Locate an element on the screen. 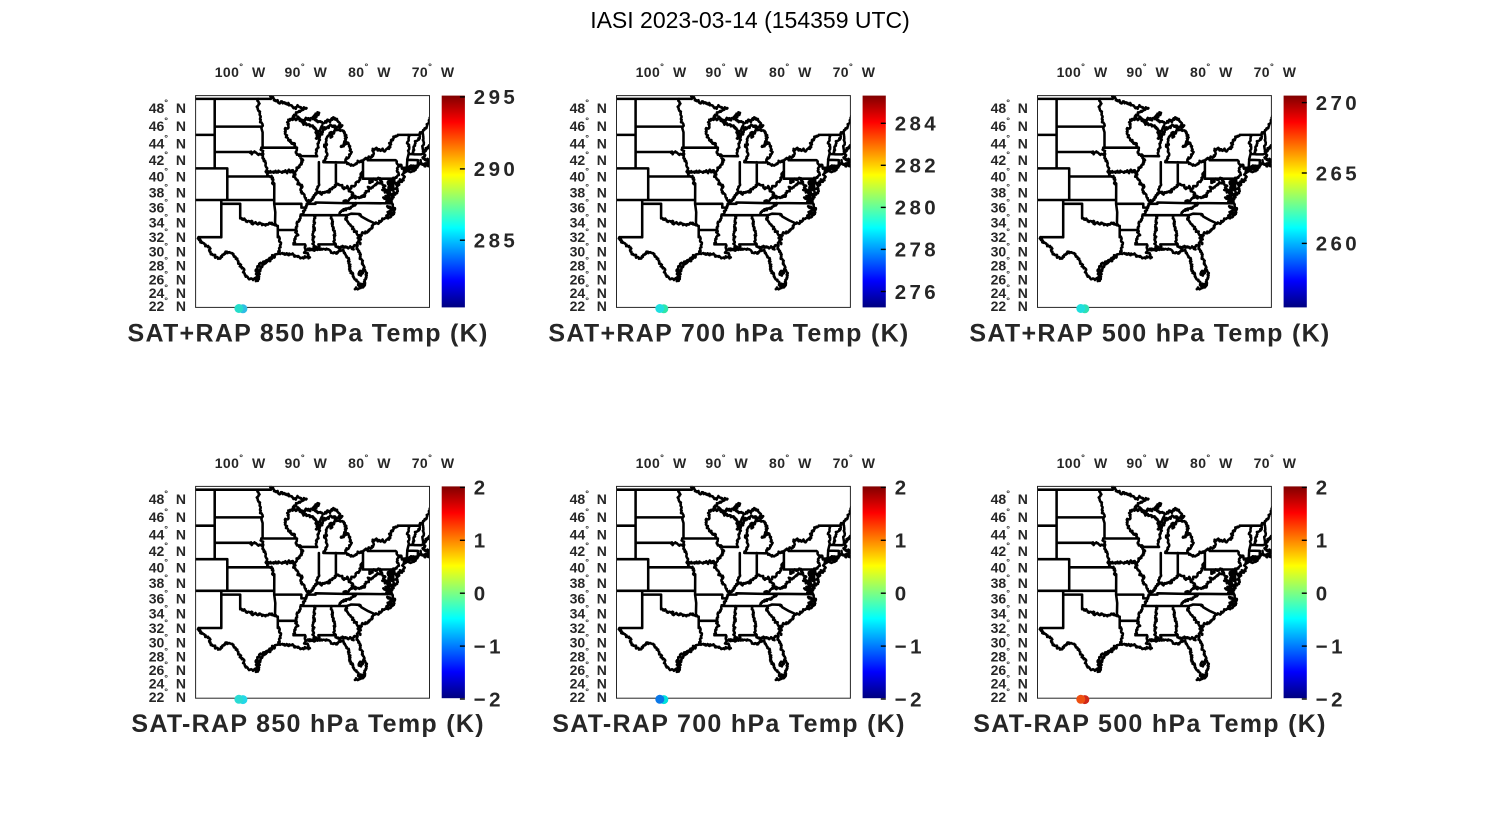 Image resolution: width=1500 pixels, height=825 pixels. svg-text: SAT-RAP 700 hPa Temp (K) is located at coordinates (729, 724).